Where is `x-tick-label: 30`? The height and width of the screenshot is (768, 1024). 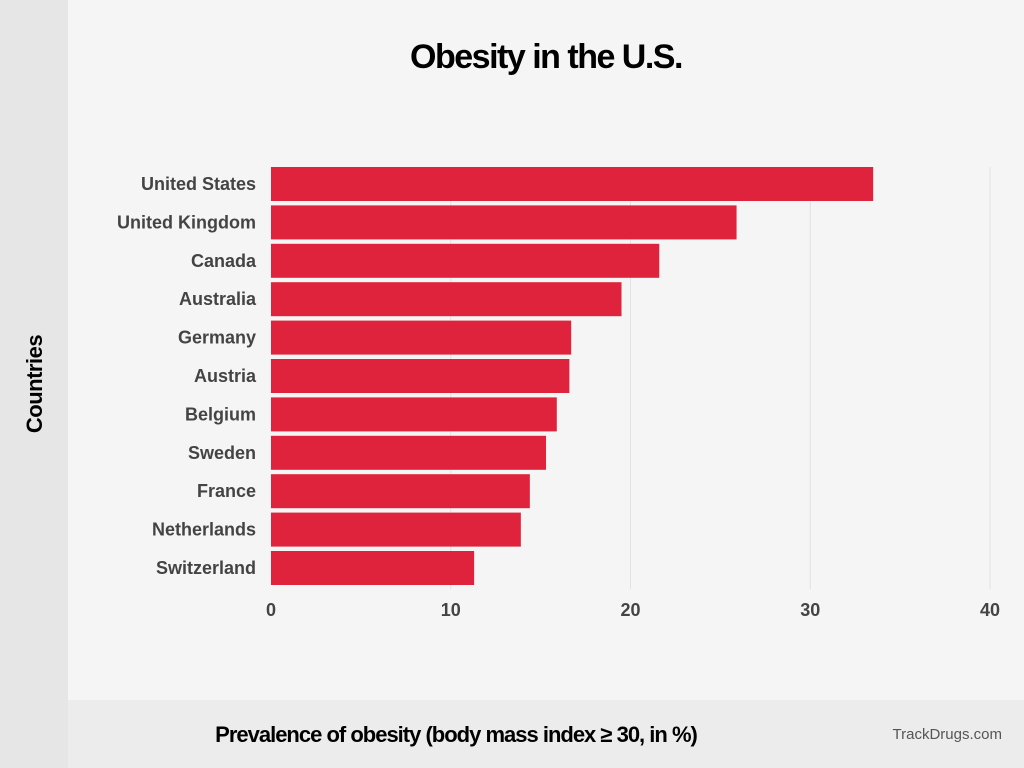
x-tick-label: 30 is located at coordinates (810, 610).